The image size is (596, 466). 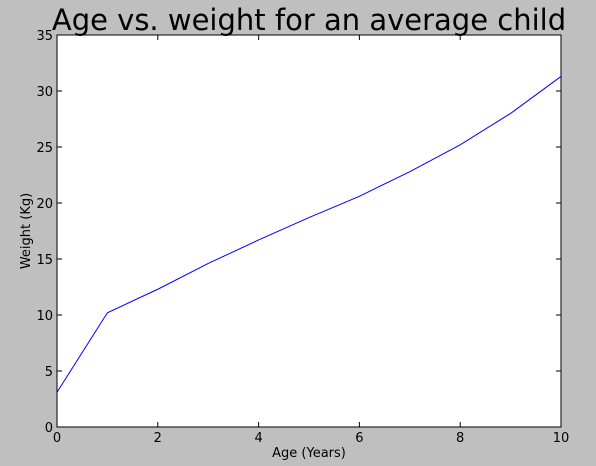 I want to click on y-tick-label: 20, so click(x=44, y=204).